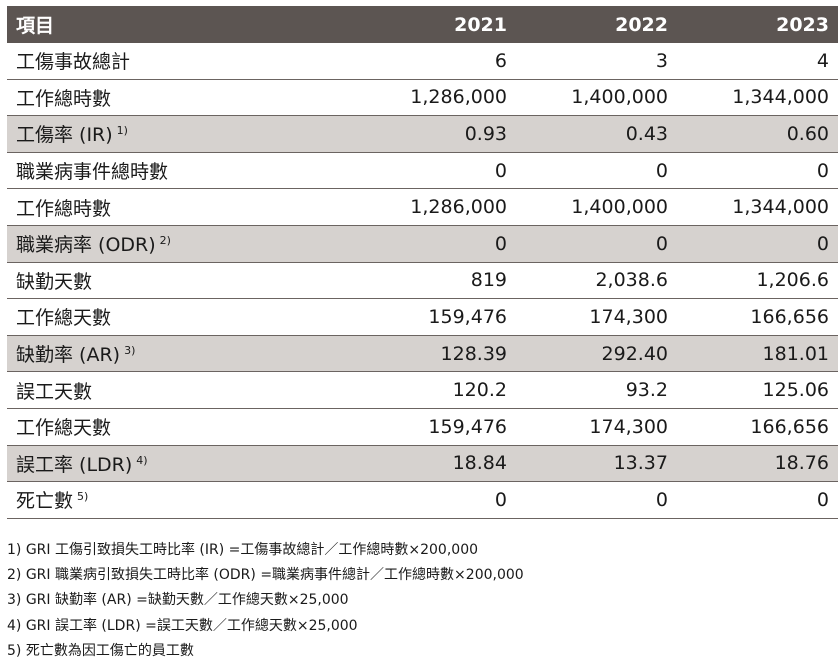 The image size is (840, 667). Describe the element at coordinates (74, 464) in the screenshot. I see `row-label-text: 誤工率 (LDR)` at that location.